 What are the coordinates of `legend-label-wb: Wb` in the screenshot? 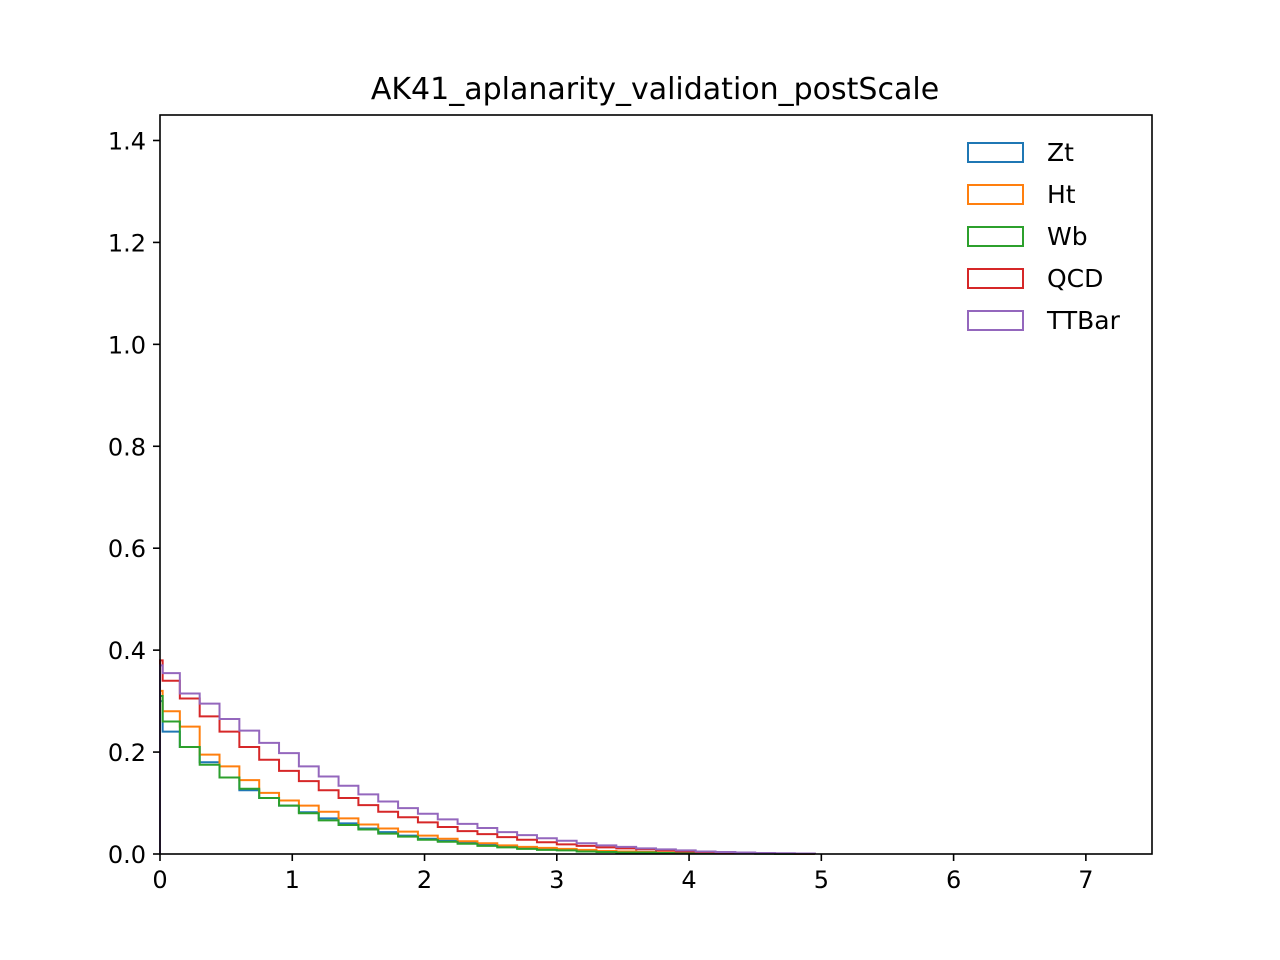 It's located at (1067, 236).